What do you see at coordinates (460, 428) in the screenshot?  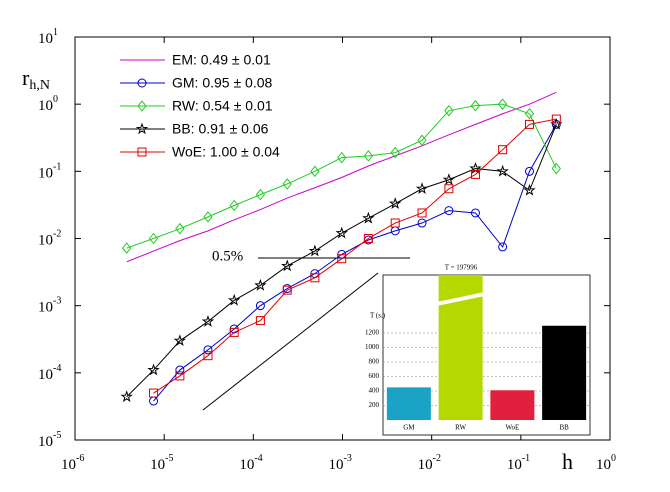 I see `inset-x-tick-label: RW` at bounding box center [460, 428].